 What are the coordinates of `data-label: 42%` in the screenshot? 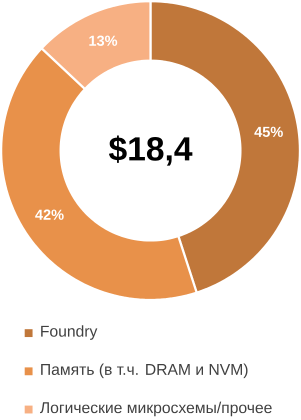 It's located at (49, 215).